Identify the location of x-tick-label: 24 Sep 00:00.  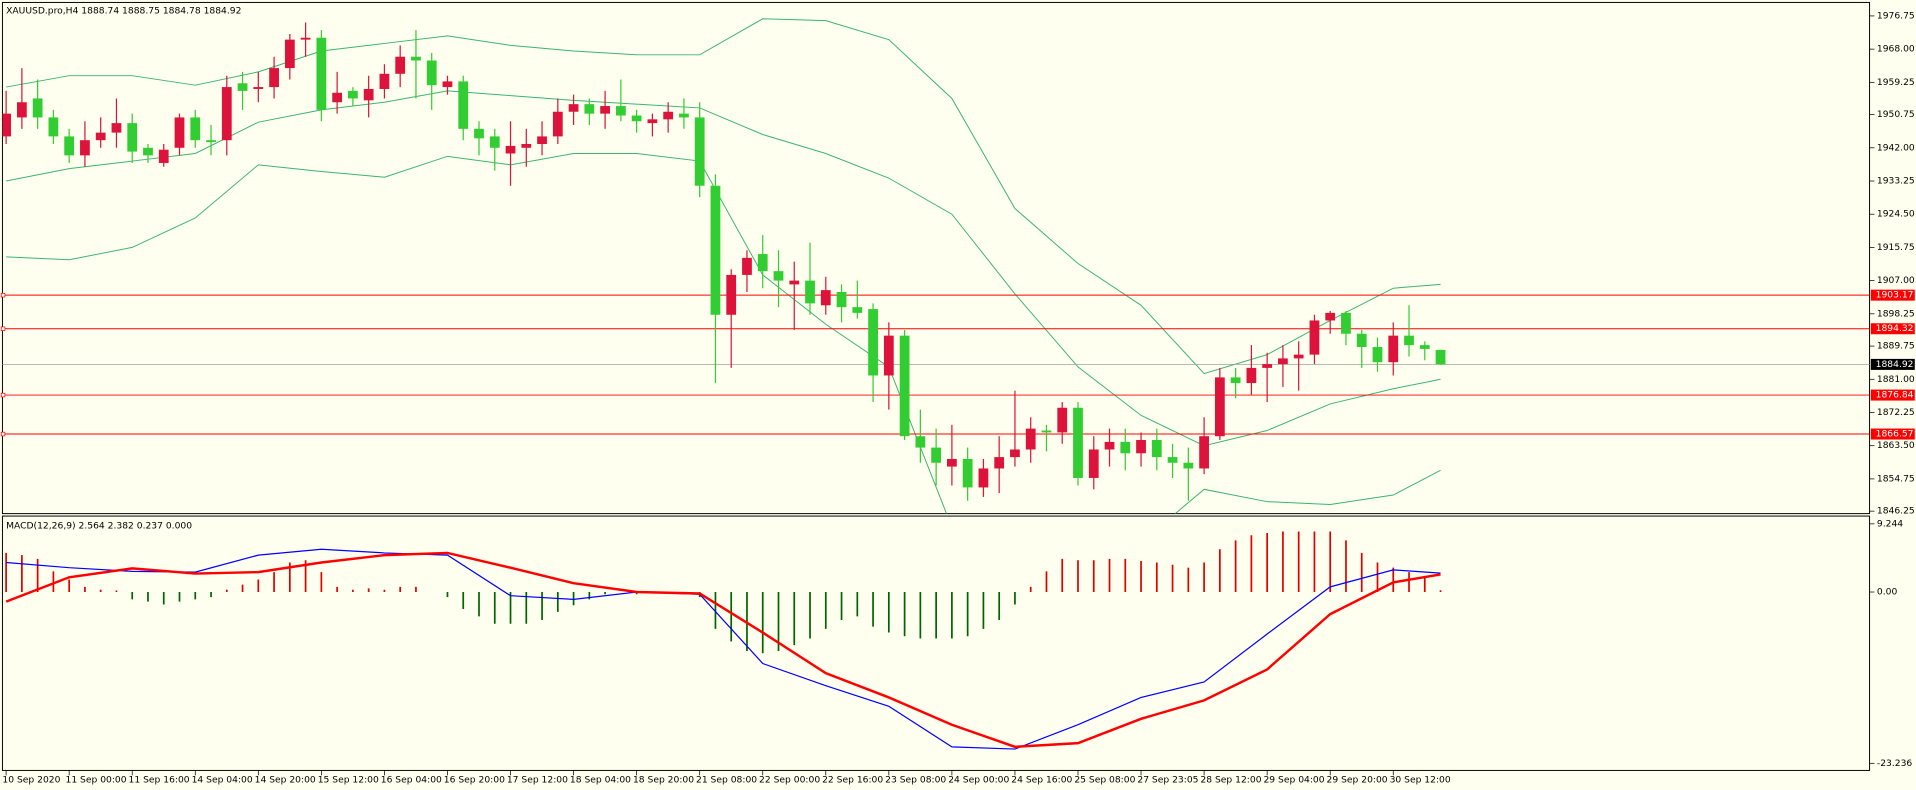
(978, 780).